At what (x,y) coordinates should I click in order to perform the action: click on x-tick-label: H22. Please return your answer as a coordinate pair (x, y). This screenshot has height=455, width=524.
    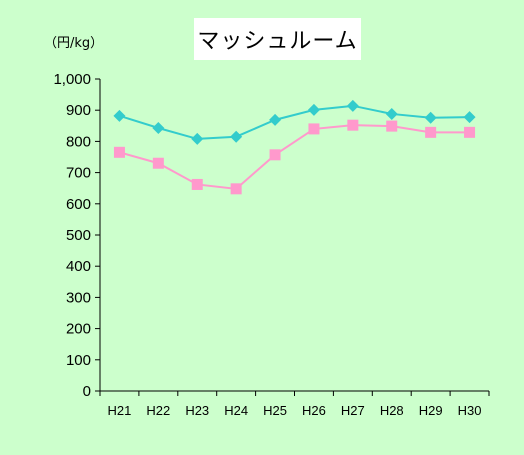
    Looking at the image, I should click on (158, 410).